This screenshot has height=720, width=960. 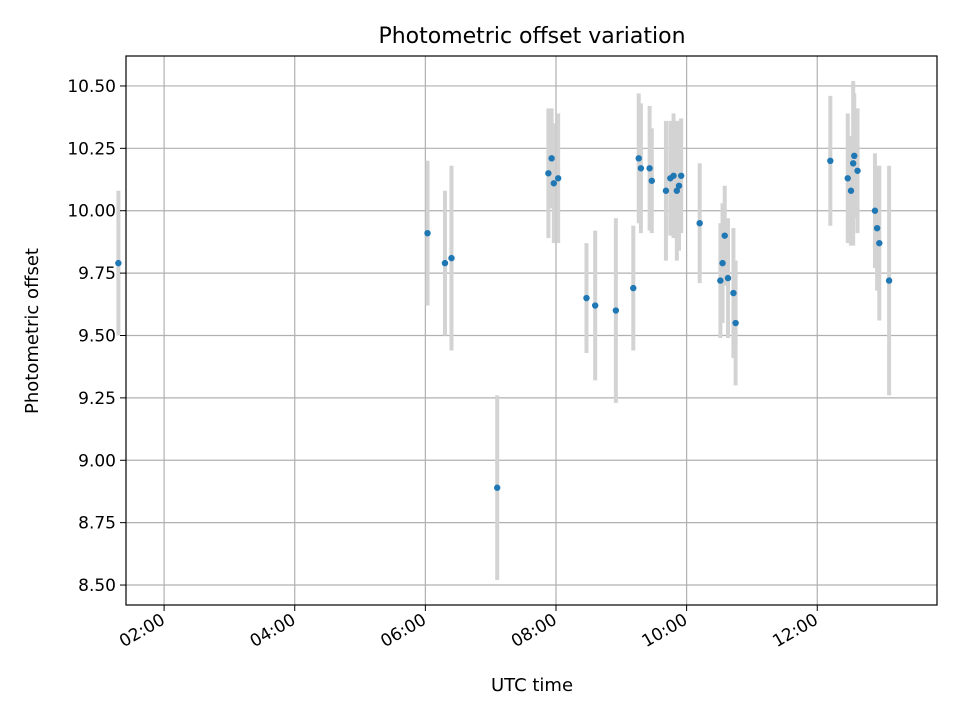 I want to click on y-tick-label: 8.50, so click(x=97, y=586).